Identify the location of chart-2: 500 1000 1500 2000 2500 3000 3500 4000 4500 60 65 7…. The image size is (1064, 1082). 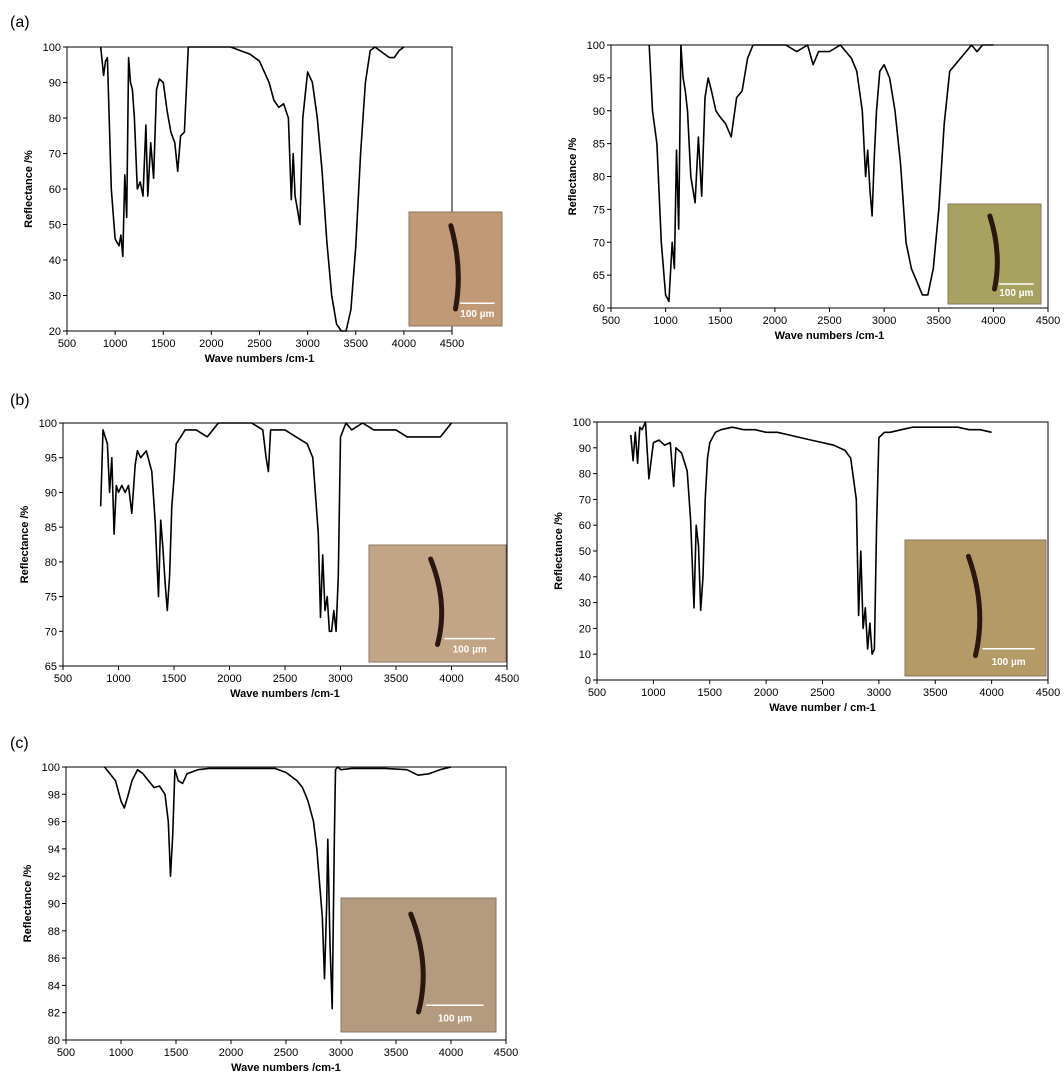
(813, 191).